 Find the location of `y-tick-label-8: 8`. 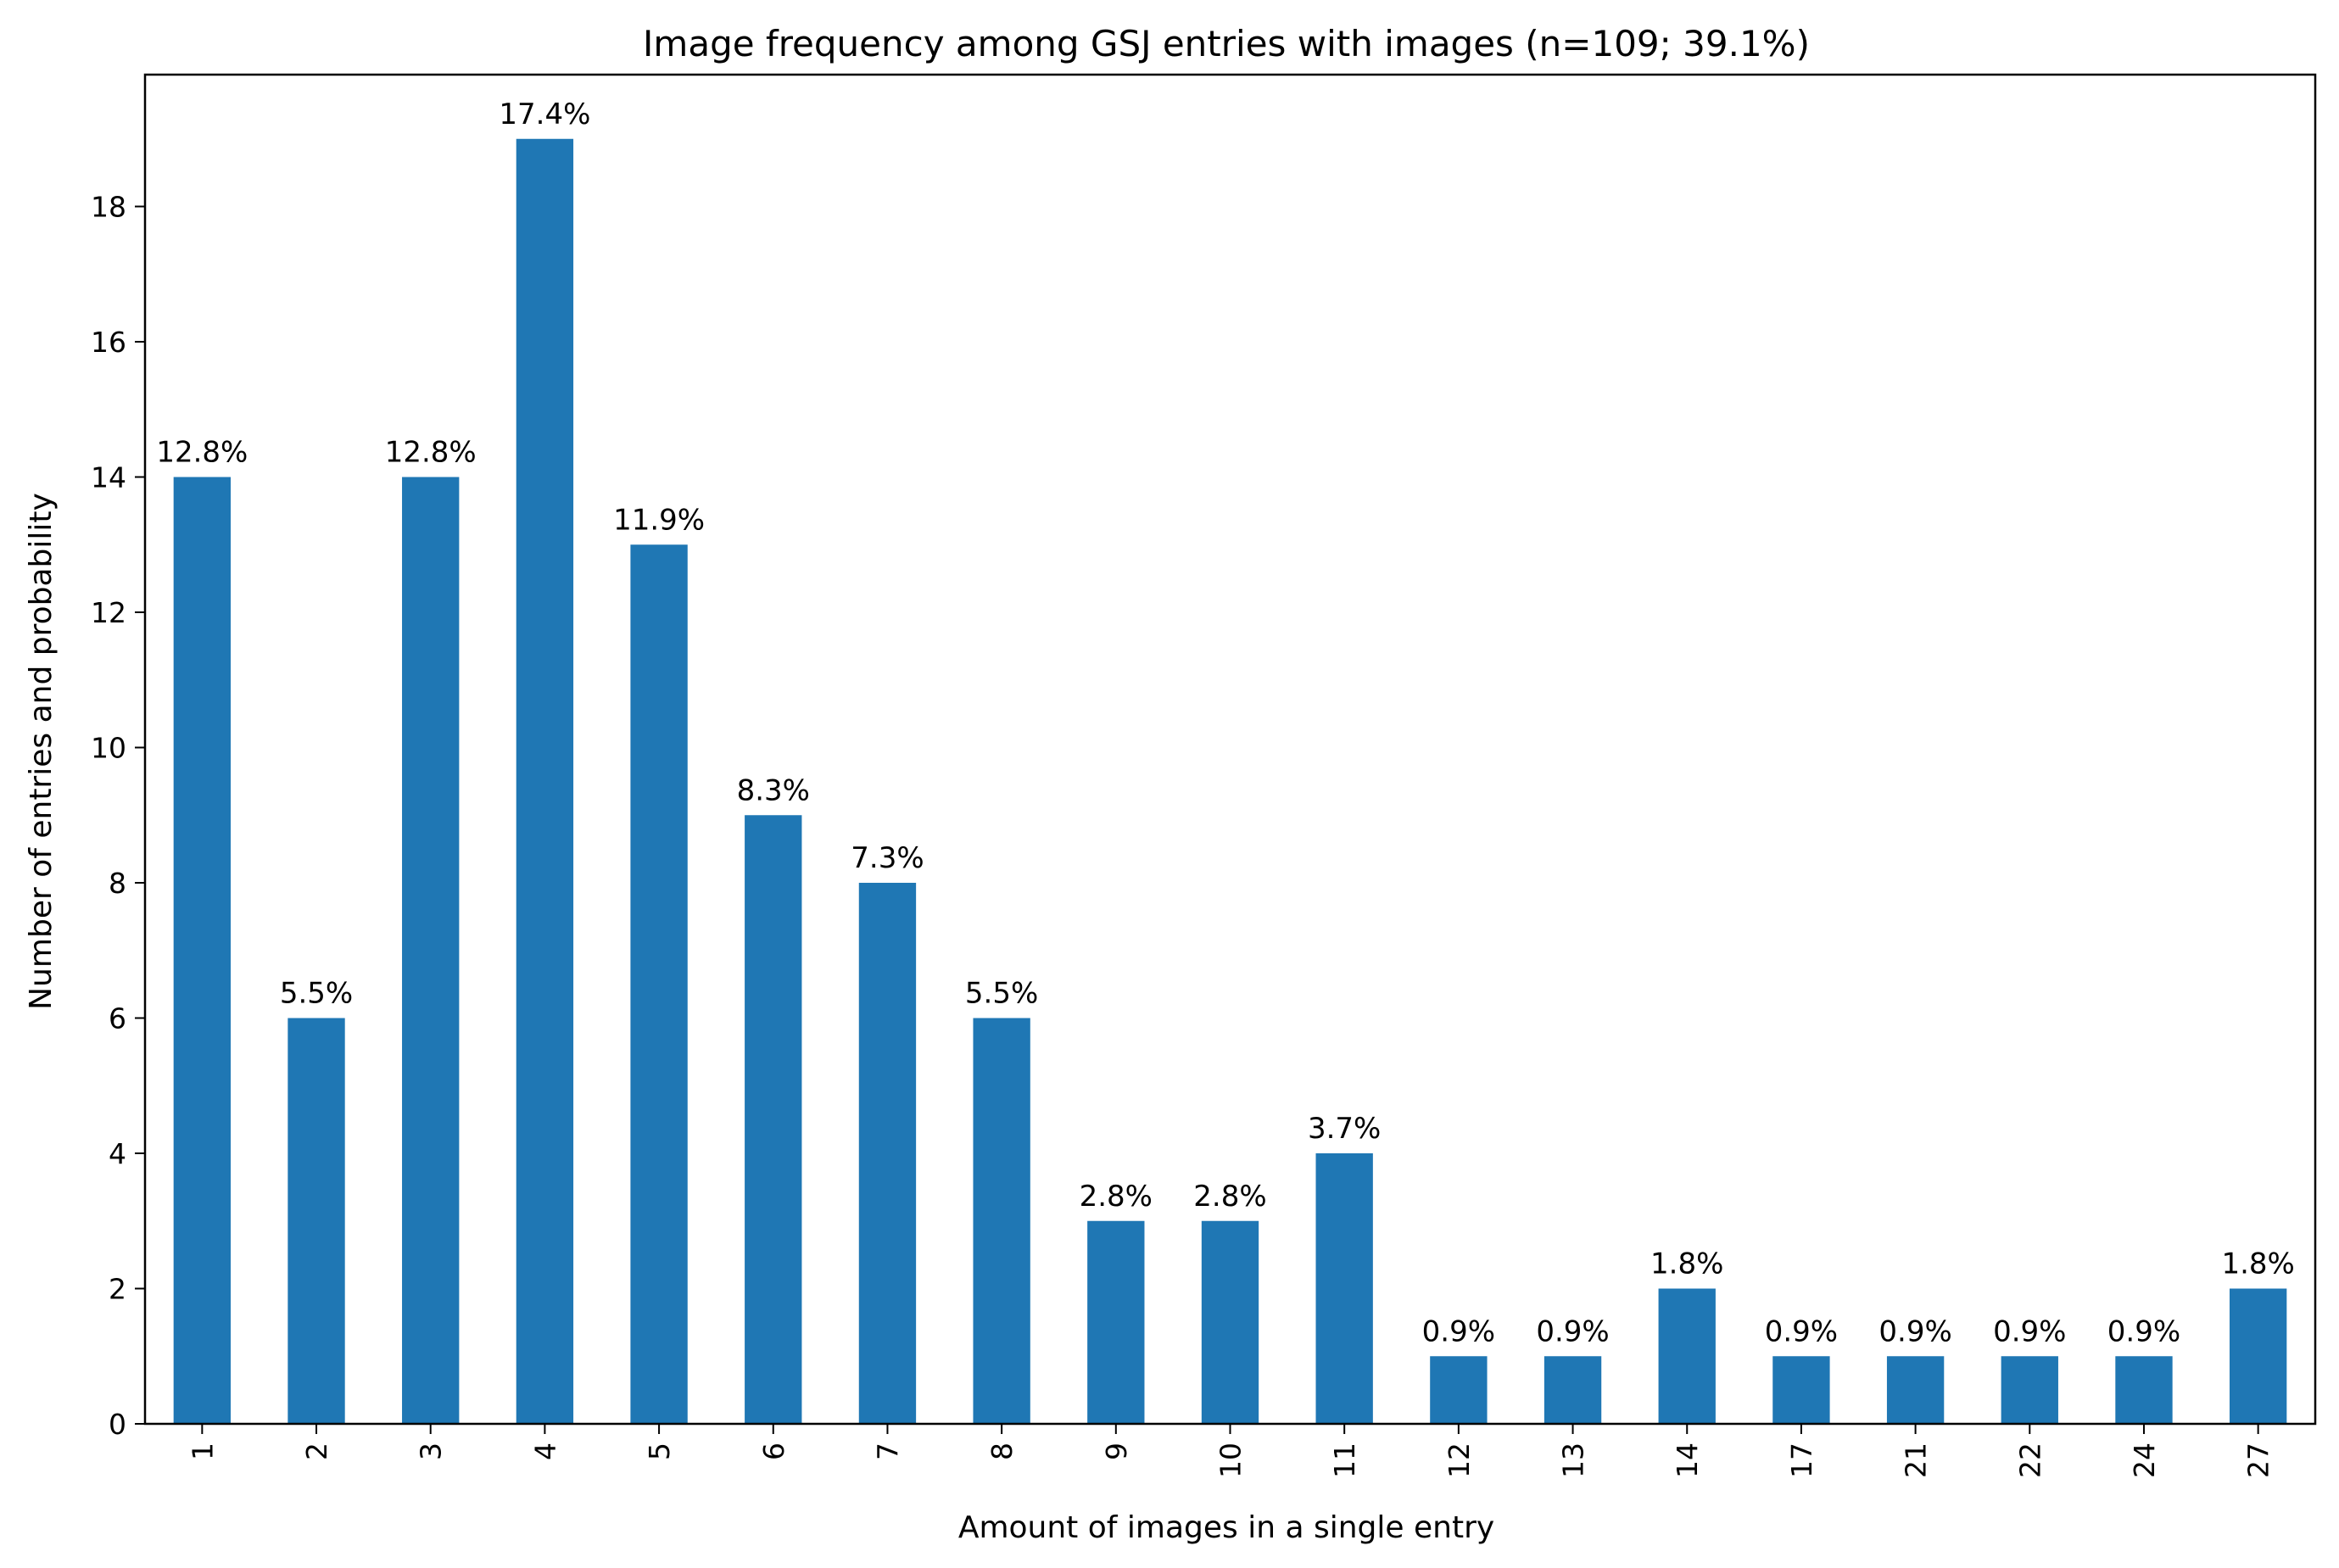

y-tick-label-8: 8 is located at coordinates (117, 884).